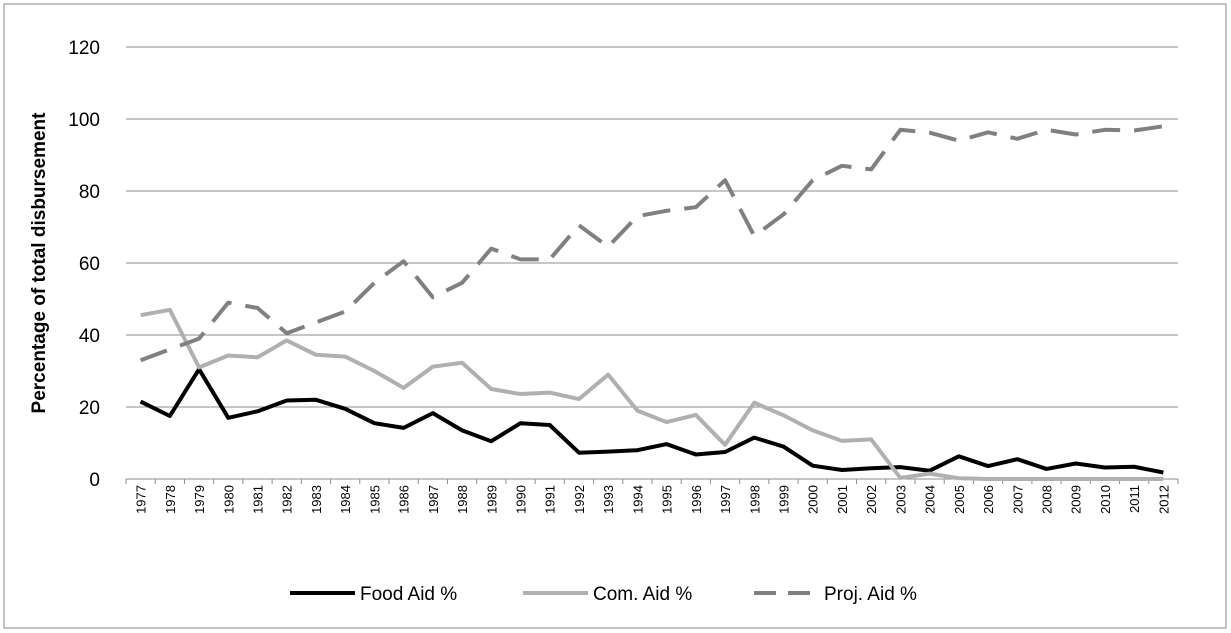  Describe the element at coordinates (39, 263) in the screenshot. I see `y-axis-title: Percentage of total disbursement` at that location.